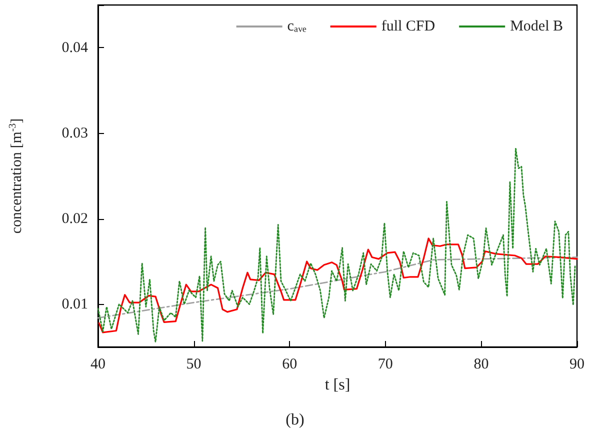 Image resolution: width=590 pixels, height=444 pixels. Describe the element at coordinates (408, 26) in the screenshot. I see `legend-label: full CFD` at that location.